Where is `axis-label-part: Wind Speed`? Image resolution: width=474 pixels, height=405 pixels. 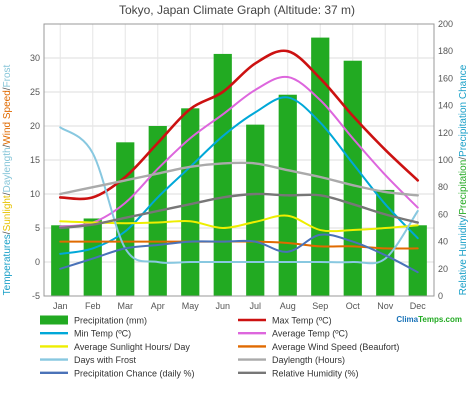
axis-label-part: Wind Speed is located at coordinates (7, 117).